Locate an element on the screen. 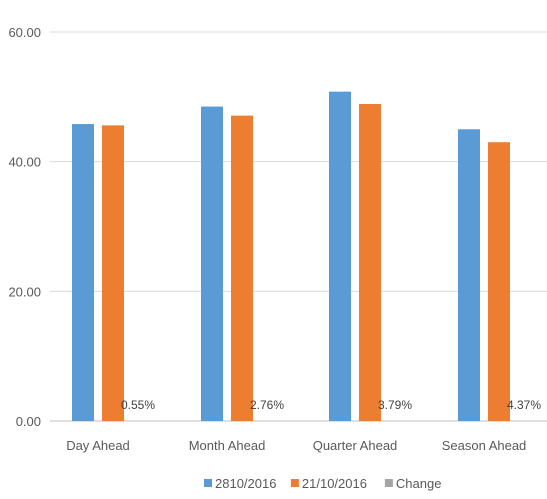 The width and height of the screenshot is (547, 499). legend: 2810/2016 21/10/2016 Change is located at coordinates (322, 483).